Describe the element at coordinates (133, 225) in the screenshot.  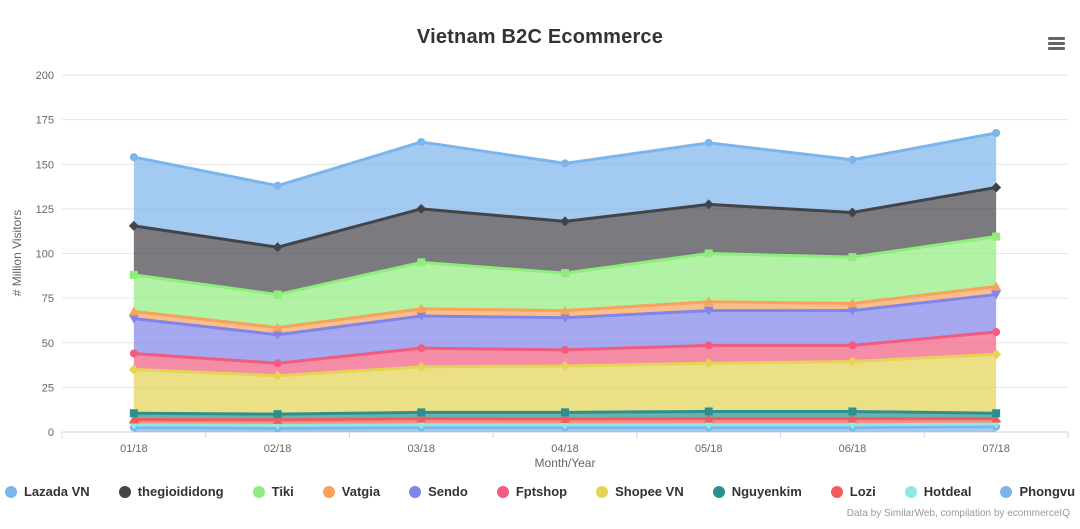
I see `marker-thegioididong-01/18` at that location.